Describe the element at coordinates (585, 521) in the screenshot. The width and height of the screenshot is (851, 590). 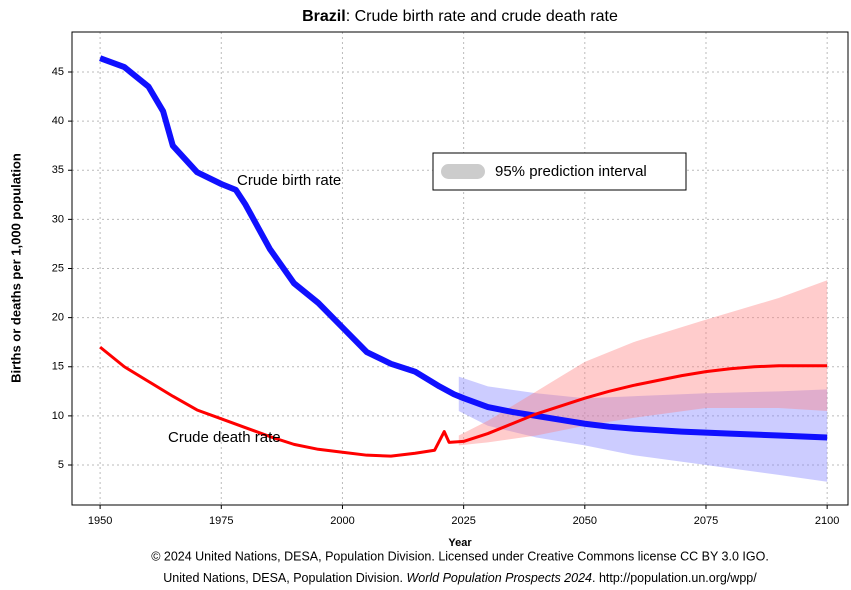
I see `x-tick-label: 2050` at that location.